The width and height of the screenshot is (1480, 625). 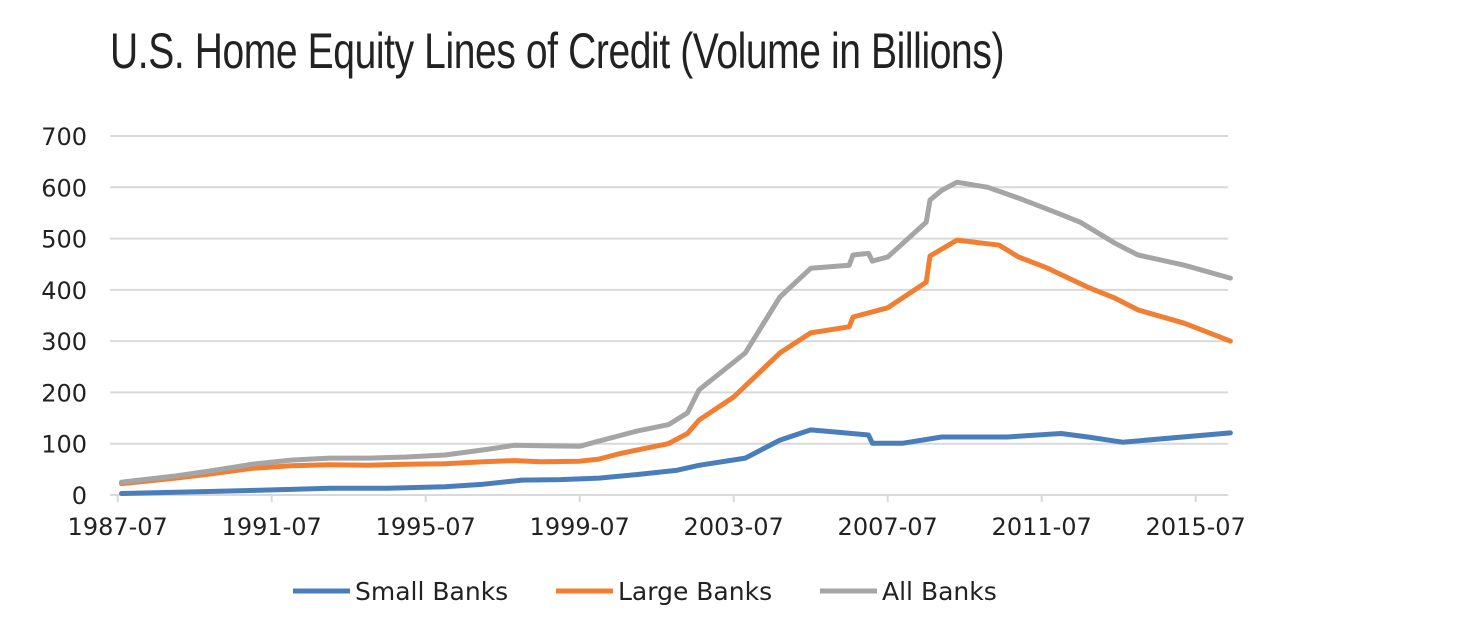 I want to click on y-tick-label: 200, so click(x=64, y=393).